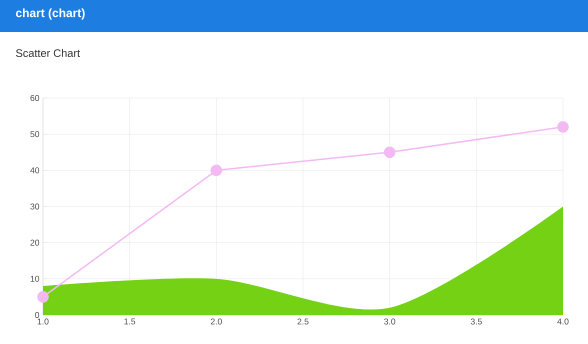 The image size is (588, 344). I want to click on x-tick-label: 3.5, so click(476, 321).